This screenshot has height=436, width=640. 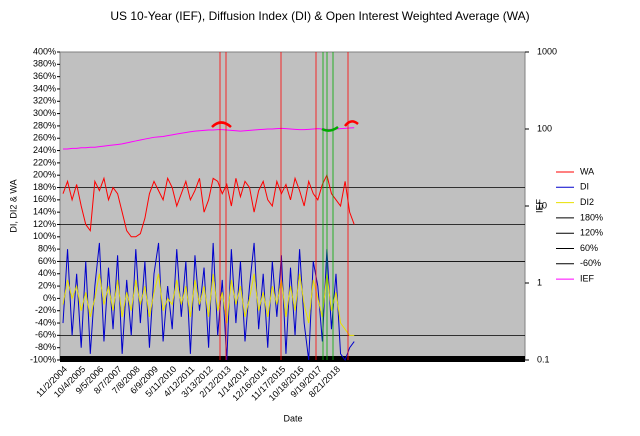 What do you see at coordinates (542, 205) in the screenshot?
I see `y2-tick-label: 10` at bounding box center [542, 205].